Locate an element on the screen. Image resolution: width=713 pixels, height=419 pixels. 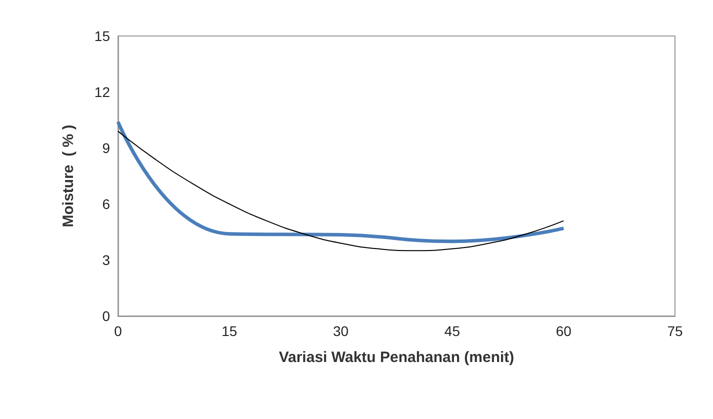
y-tick-label: 0 is located at coordinates (106, 316).